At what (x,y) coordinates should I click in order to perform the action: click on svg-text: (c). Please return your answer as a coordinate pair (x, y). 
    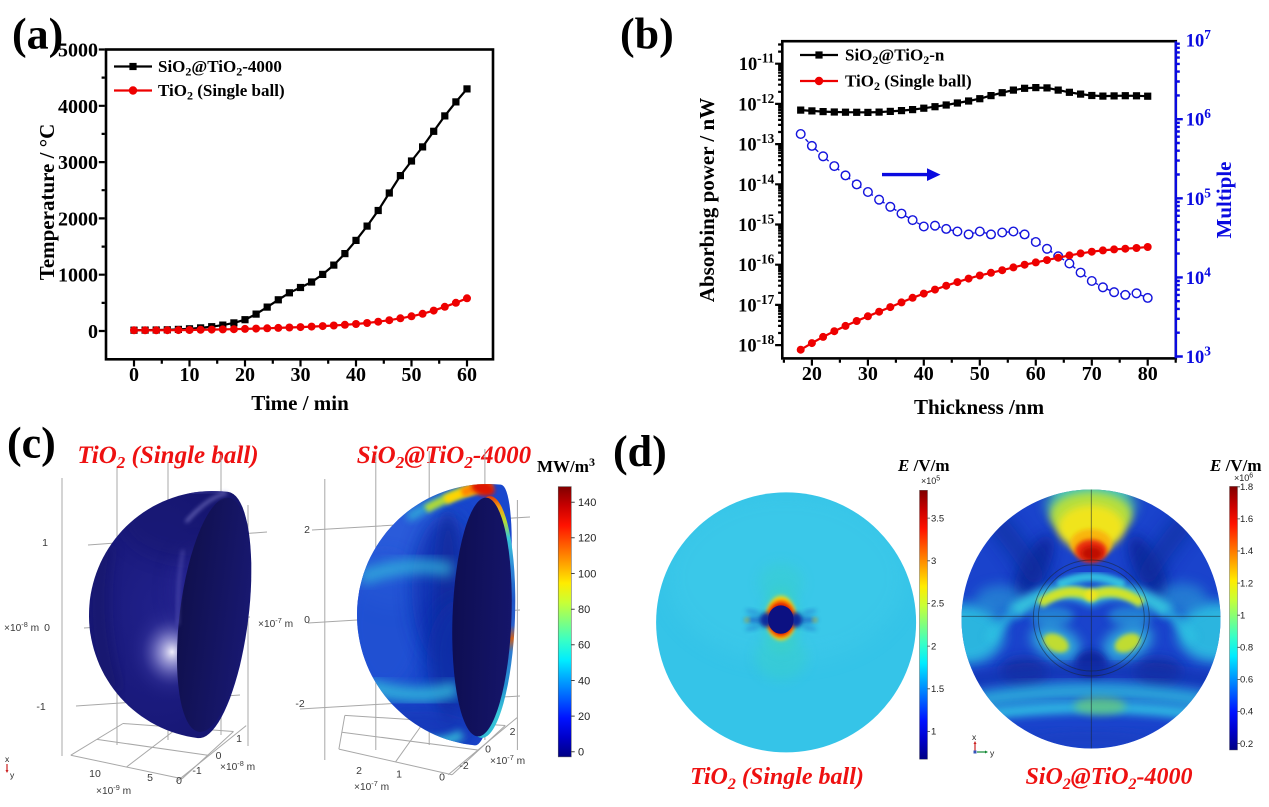
    Looking at the image, I should click on (31, 443).